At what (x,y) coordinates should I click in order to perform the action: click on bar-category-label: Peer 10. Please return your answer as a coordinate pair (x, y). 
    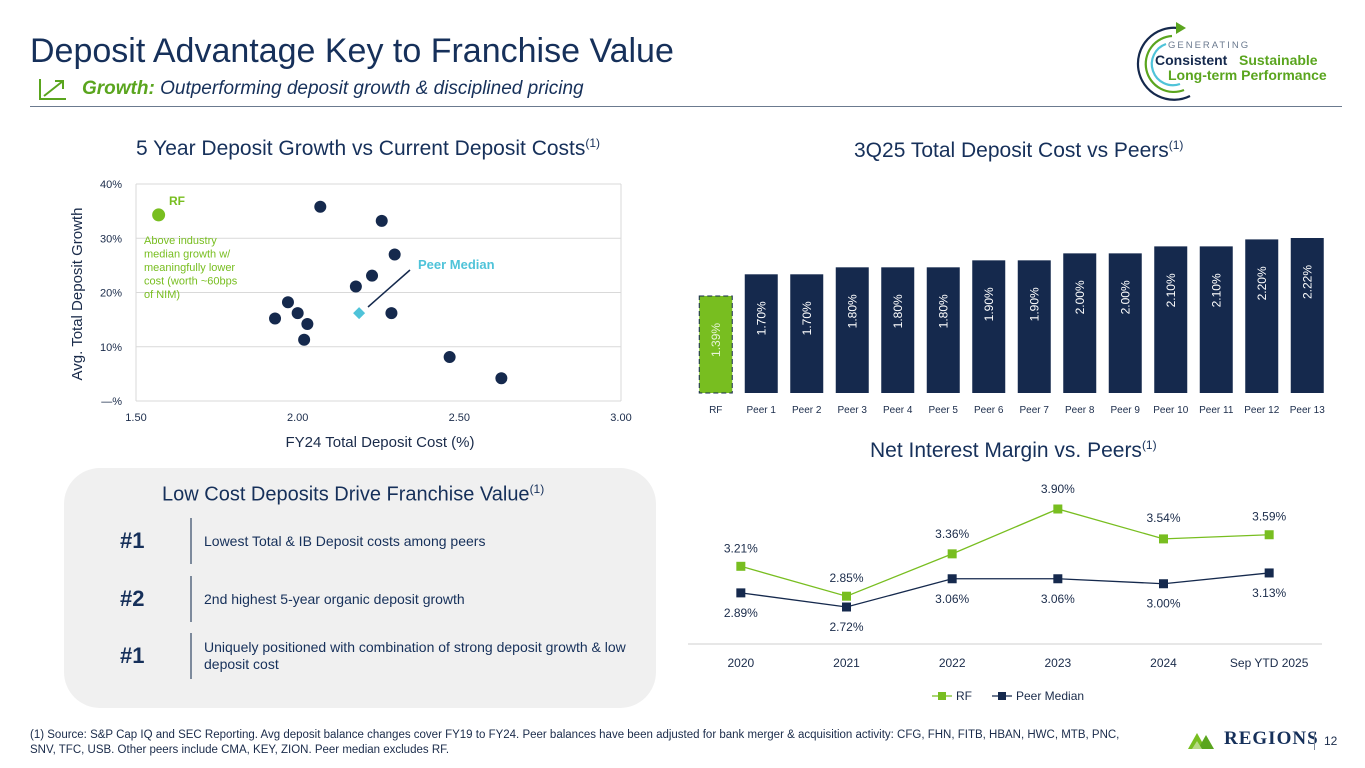
    Looking at the image, I should click on (1170, 410).